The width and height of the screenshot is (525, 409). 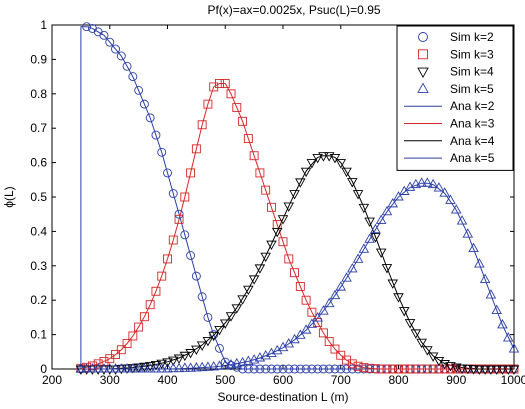 What do you see at coordinates (472, 158) in the screenshot?
I see `legend-label: Ana k=5` at bounding box center [472, 158].